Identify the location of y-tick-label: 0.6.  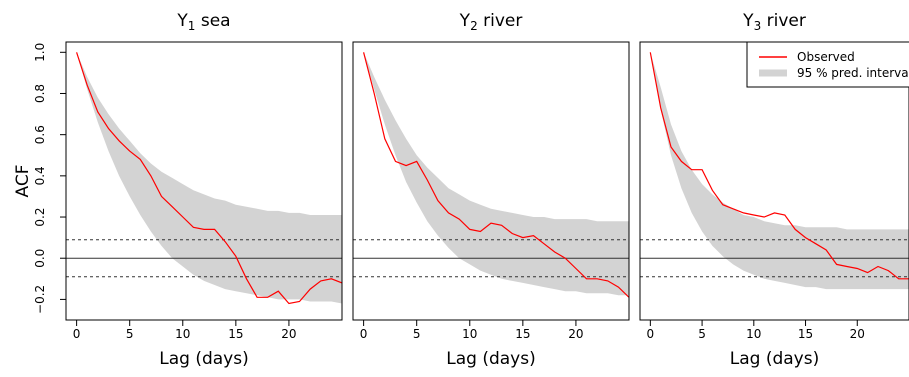
(40, 134).